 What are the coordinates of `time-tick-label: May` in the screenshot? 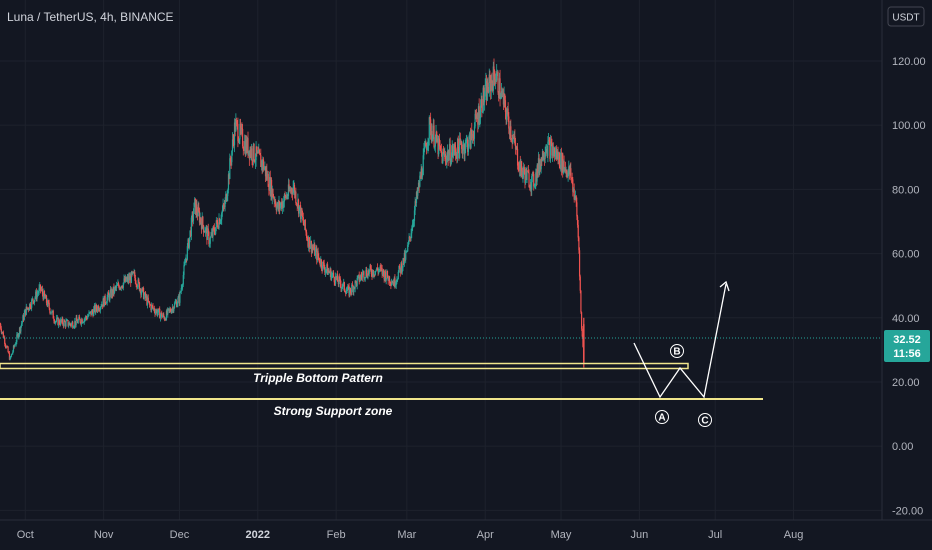 It's located at (561, 535).